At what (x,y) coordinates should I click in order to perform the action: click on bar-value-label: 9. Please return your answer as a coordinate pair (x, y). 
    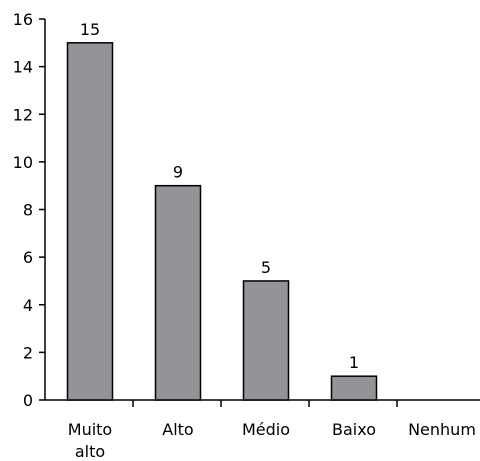
    Looking at the image, I should click on (178, 172).